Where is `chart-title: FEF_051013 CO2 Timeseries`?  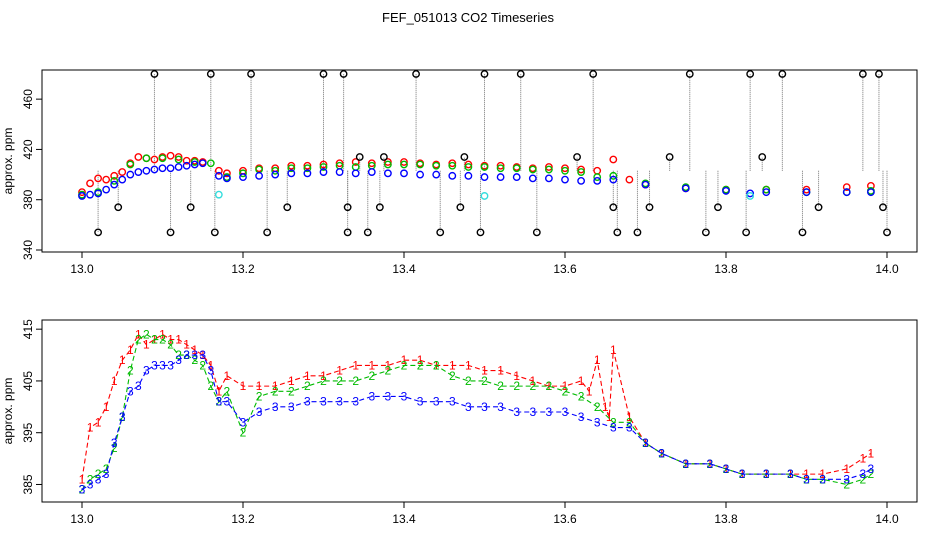
chart-title: FEF_051013 CO2 Timeseries is located at coordinates (468, 17).